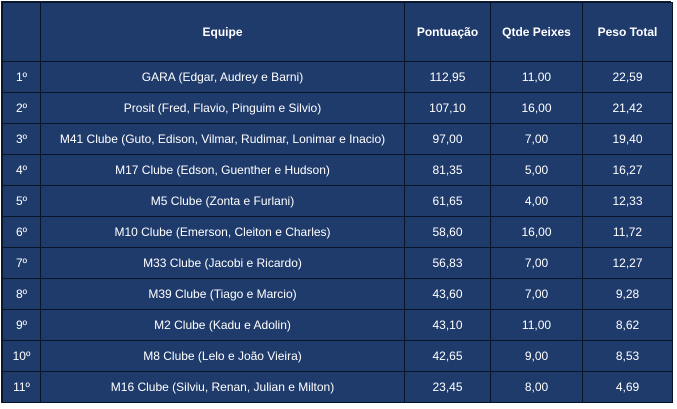 The width and height of the screenshot is (677, 409). Describe the element at coordinates (536, 356) in the screenshot. I see `cell-fish-count: 9,00` at that location.